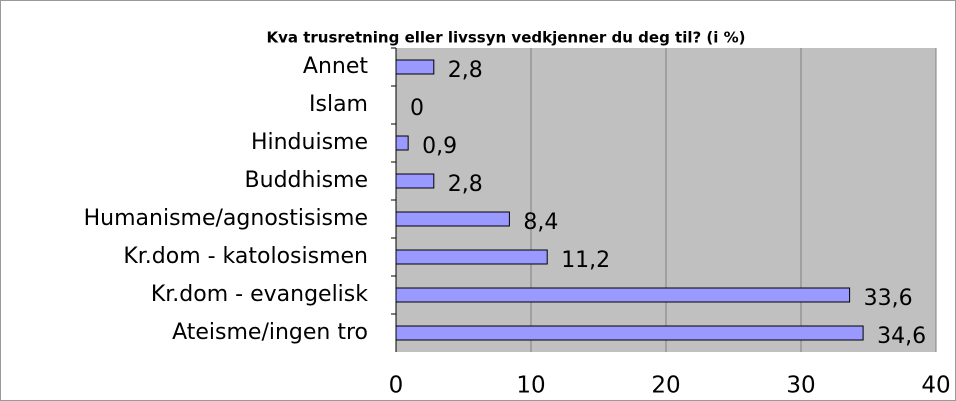  I want to click on x-tick-label: 0, so click(396, 386).